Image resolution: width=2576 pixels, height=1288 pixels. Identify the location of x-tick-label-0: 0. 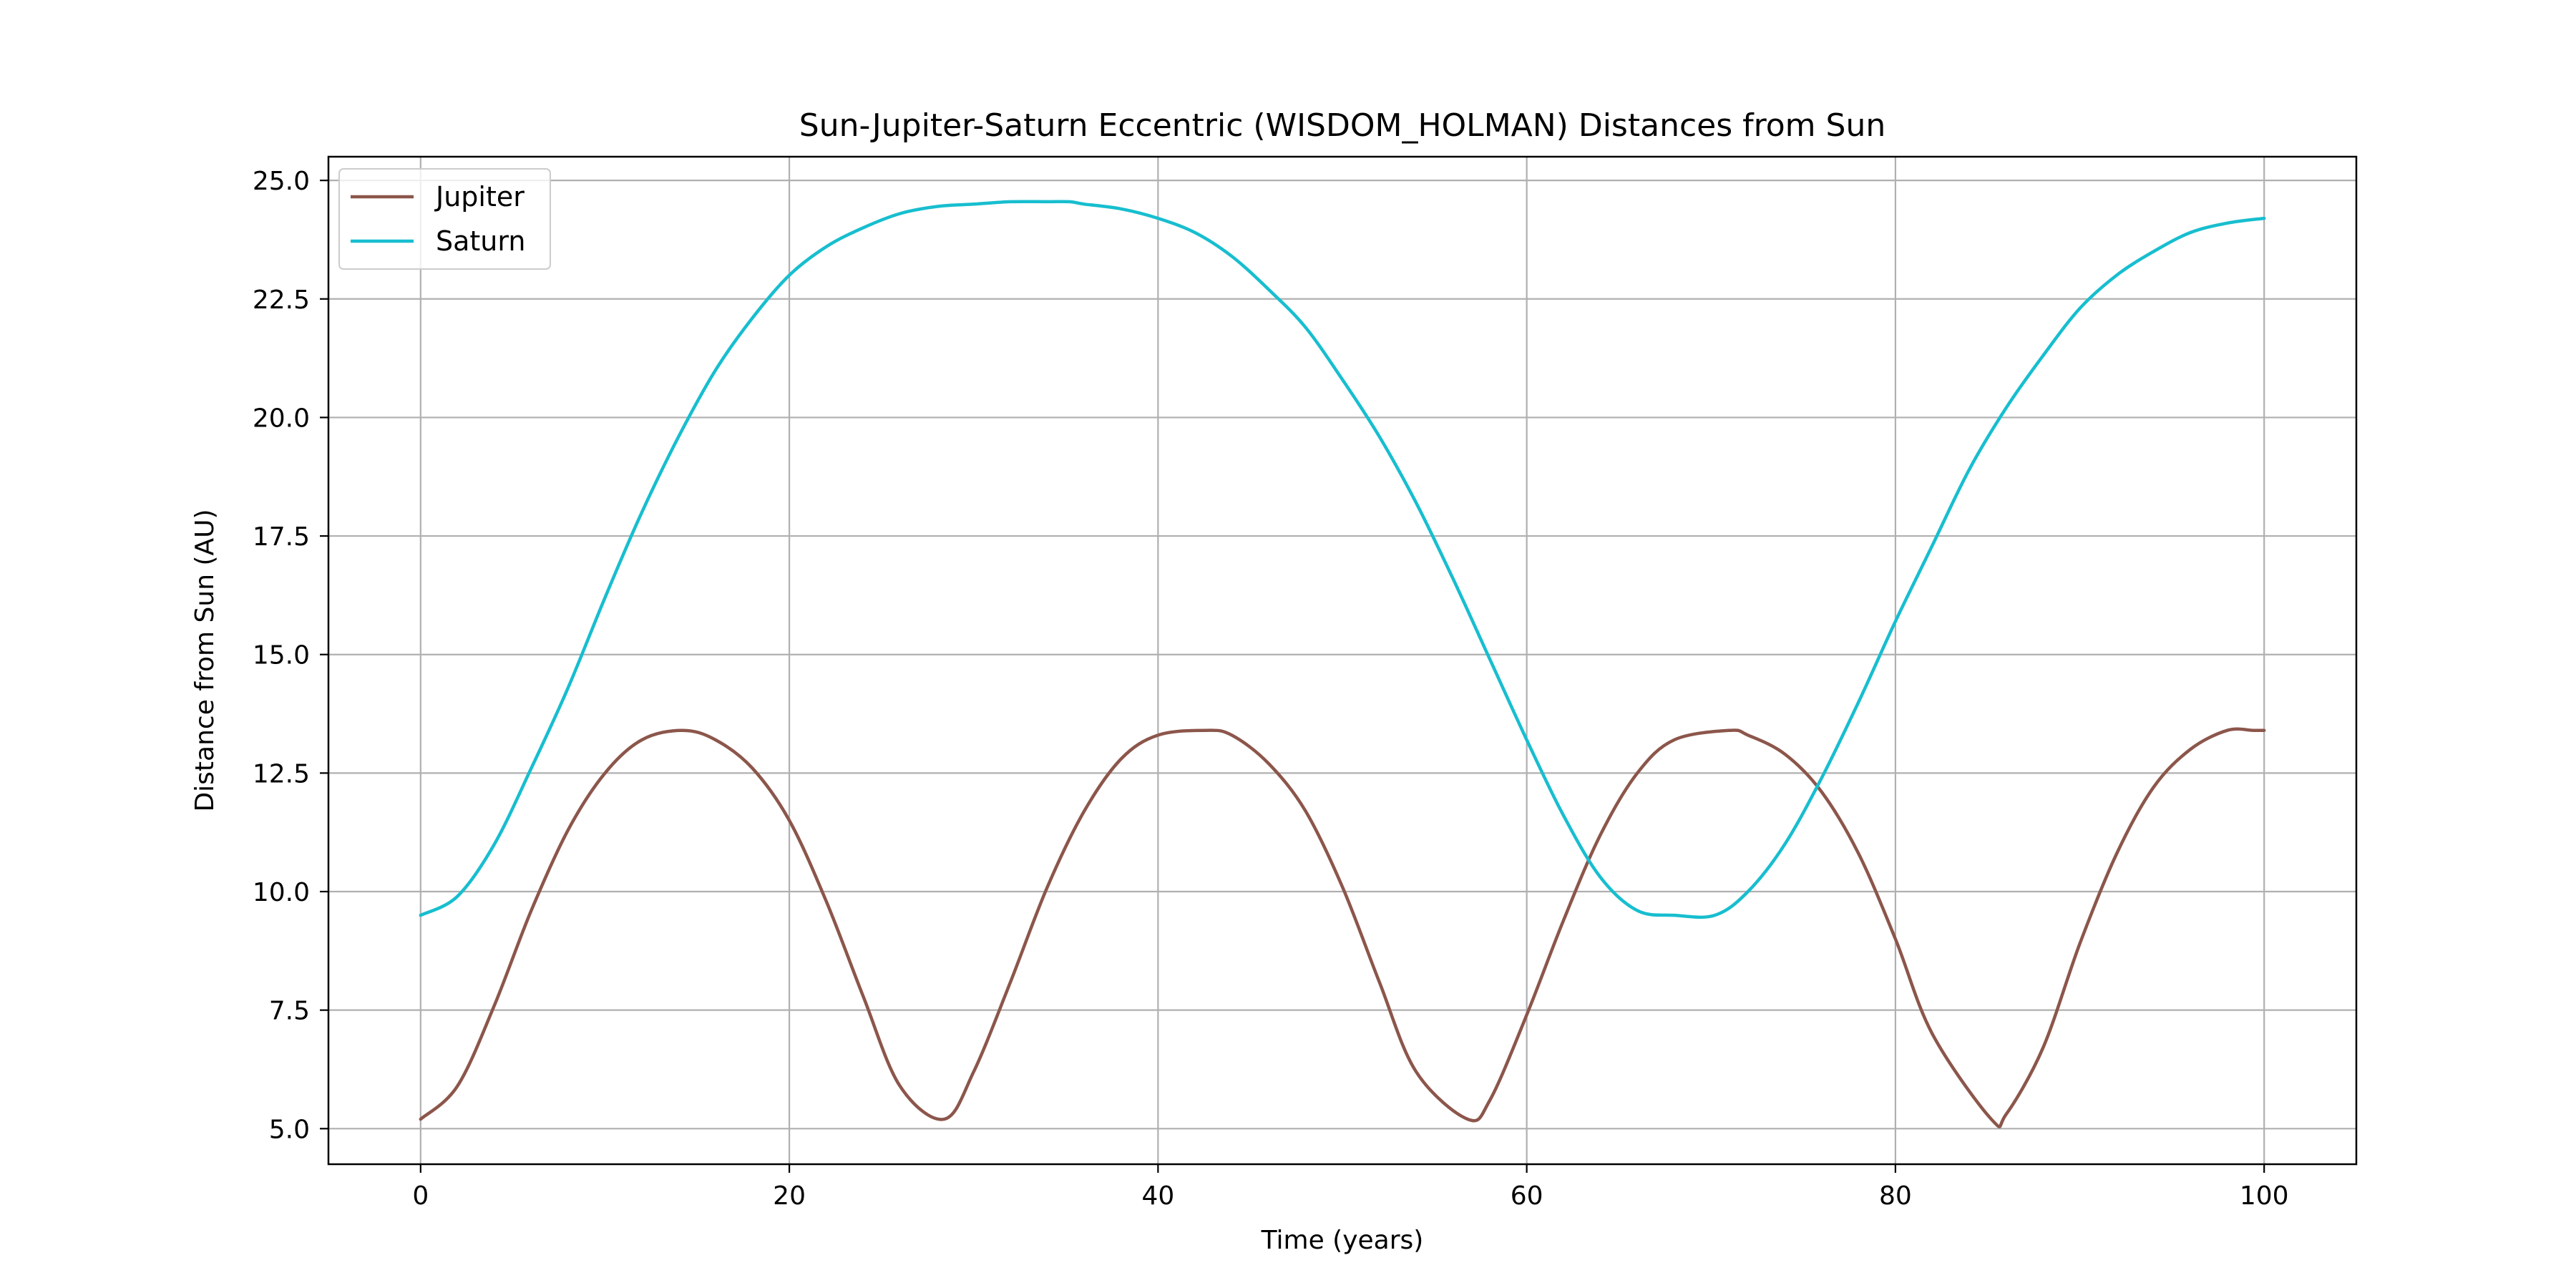
(420, 1196).